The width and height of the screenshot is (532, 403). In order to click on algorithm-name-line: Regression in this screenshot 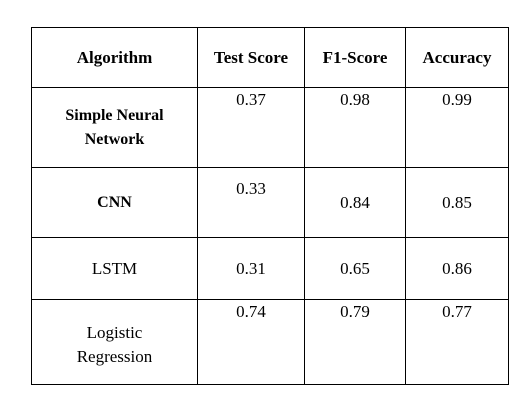, I will do `click(114, 356)`.